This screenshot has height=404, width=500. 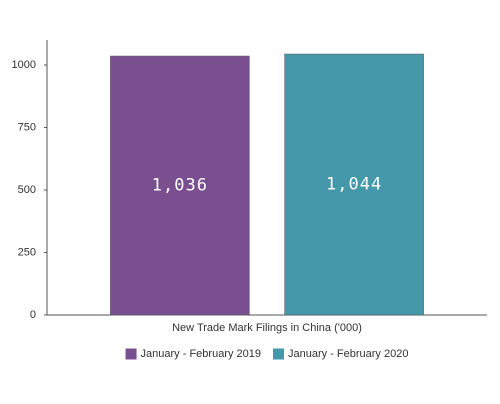 I want to click on legend-item: January - February 2019, so click(x=193, y=354).